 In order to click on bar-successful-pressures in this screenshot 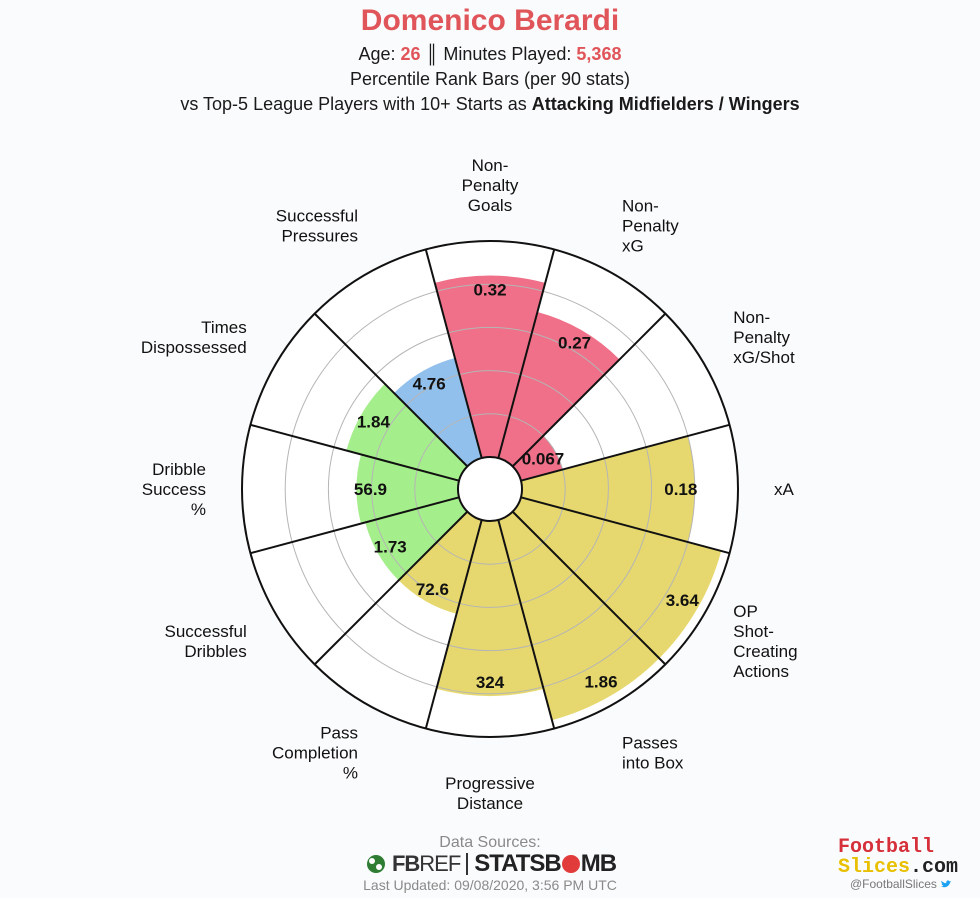, I will do `click(438, 412)`.